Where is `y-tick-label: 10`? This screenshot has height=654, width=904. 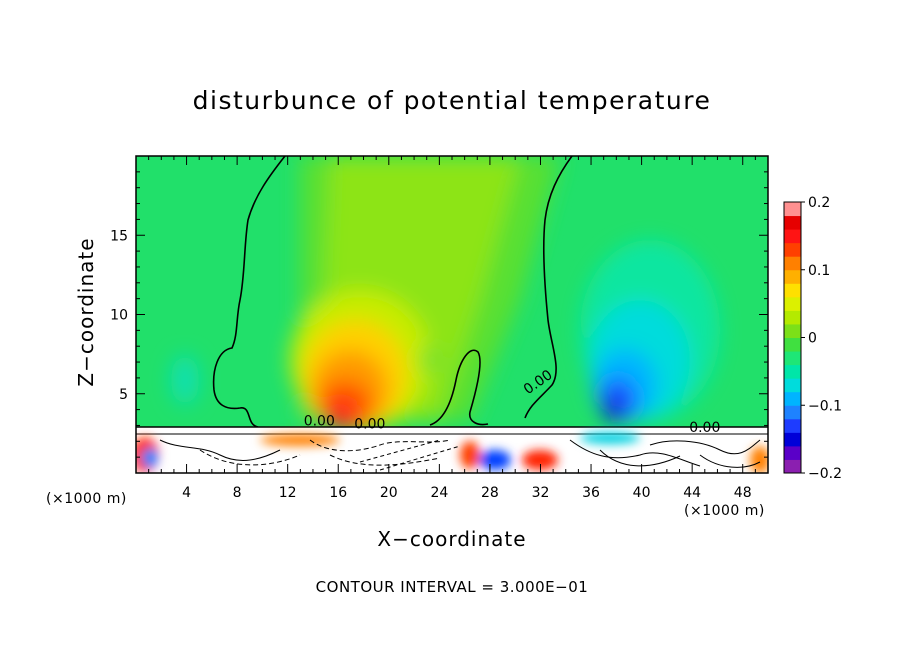
y-tick-label: 10 is located at coordinates (119, 316).